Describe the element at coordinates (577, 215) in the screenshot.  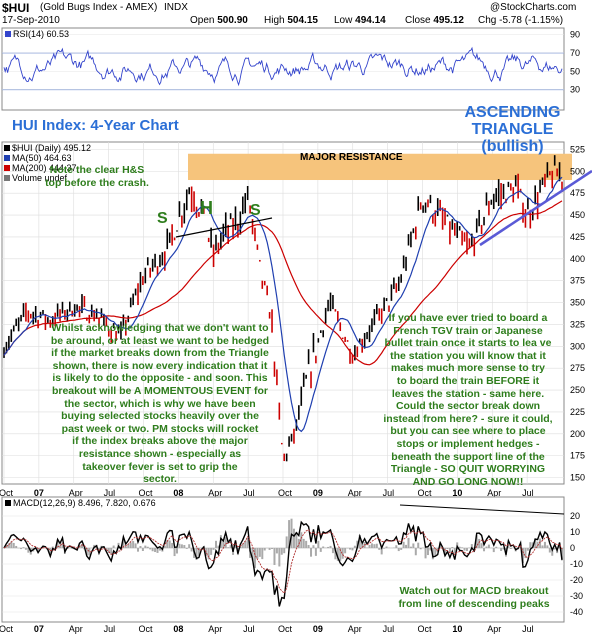
I see `price-tick-label: 450` at that location.